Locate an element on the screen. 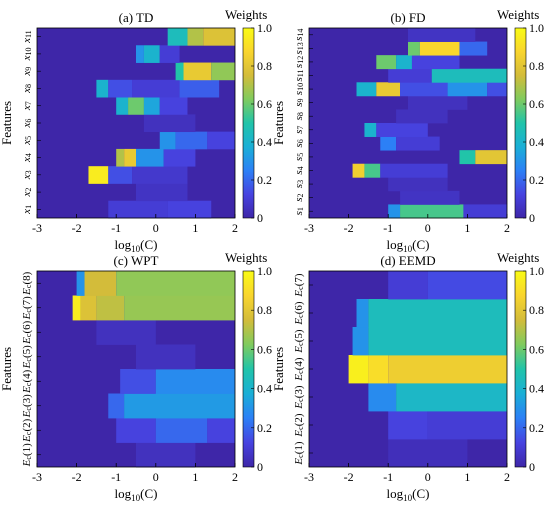  panel-title: (d) EEMD is located at coordinates (407, 260).